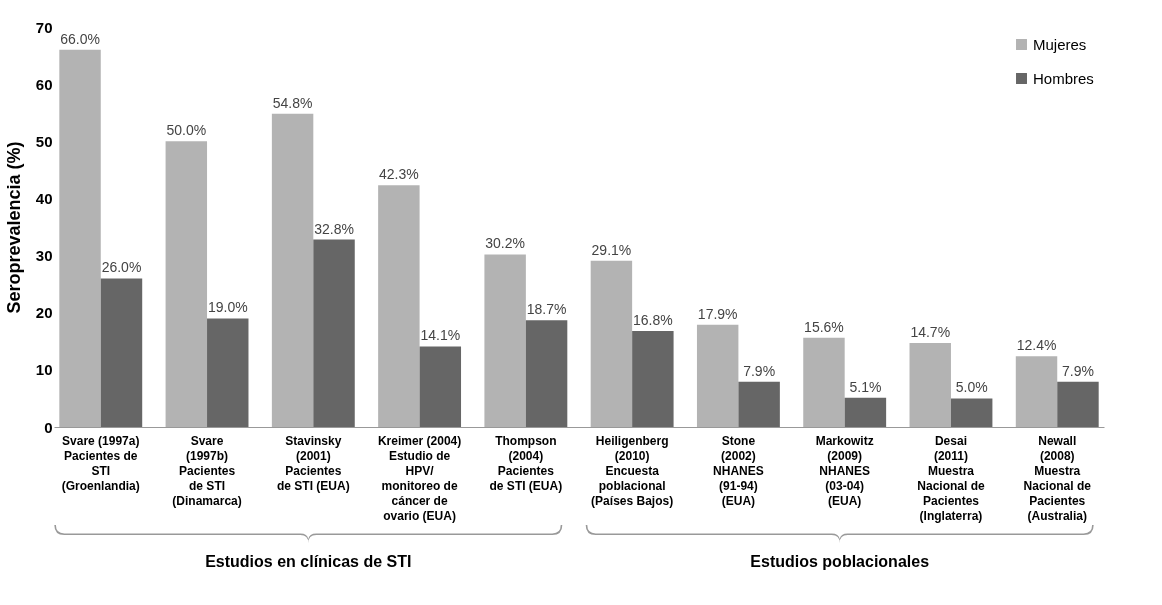 The image size is (1162, 605). I want to click on y-tick-label: 0, so click(48, 427).